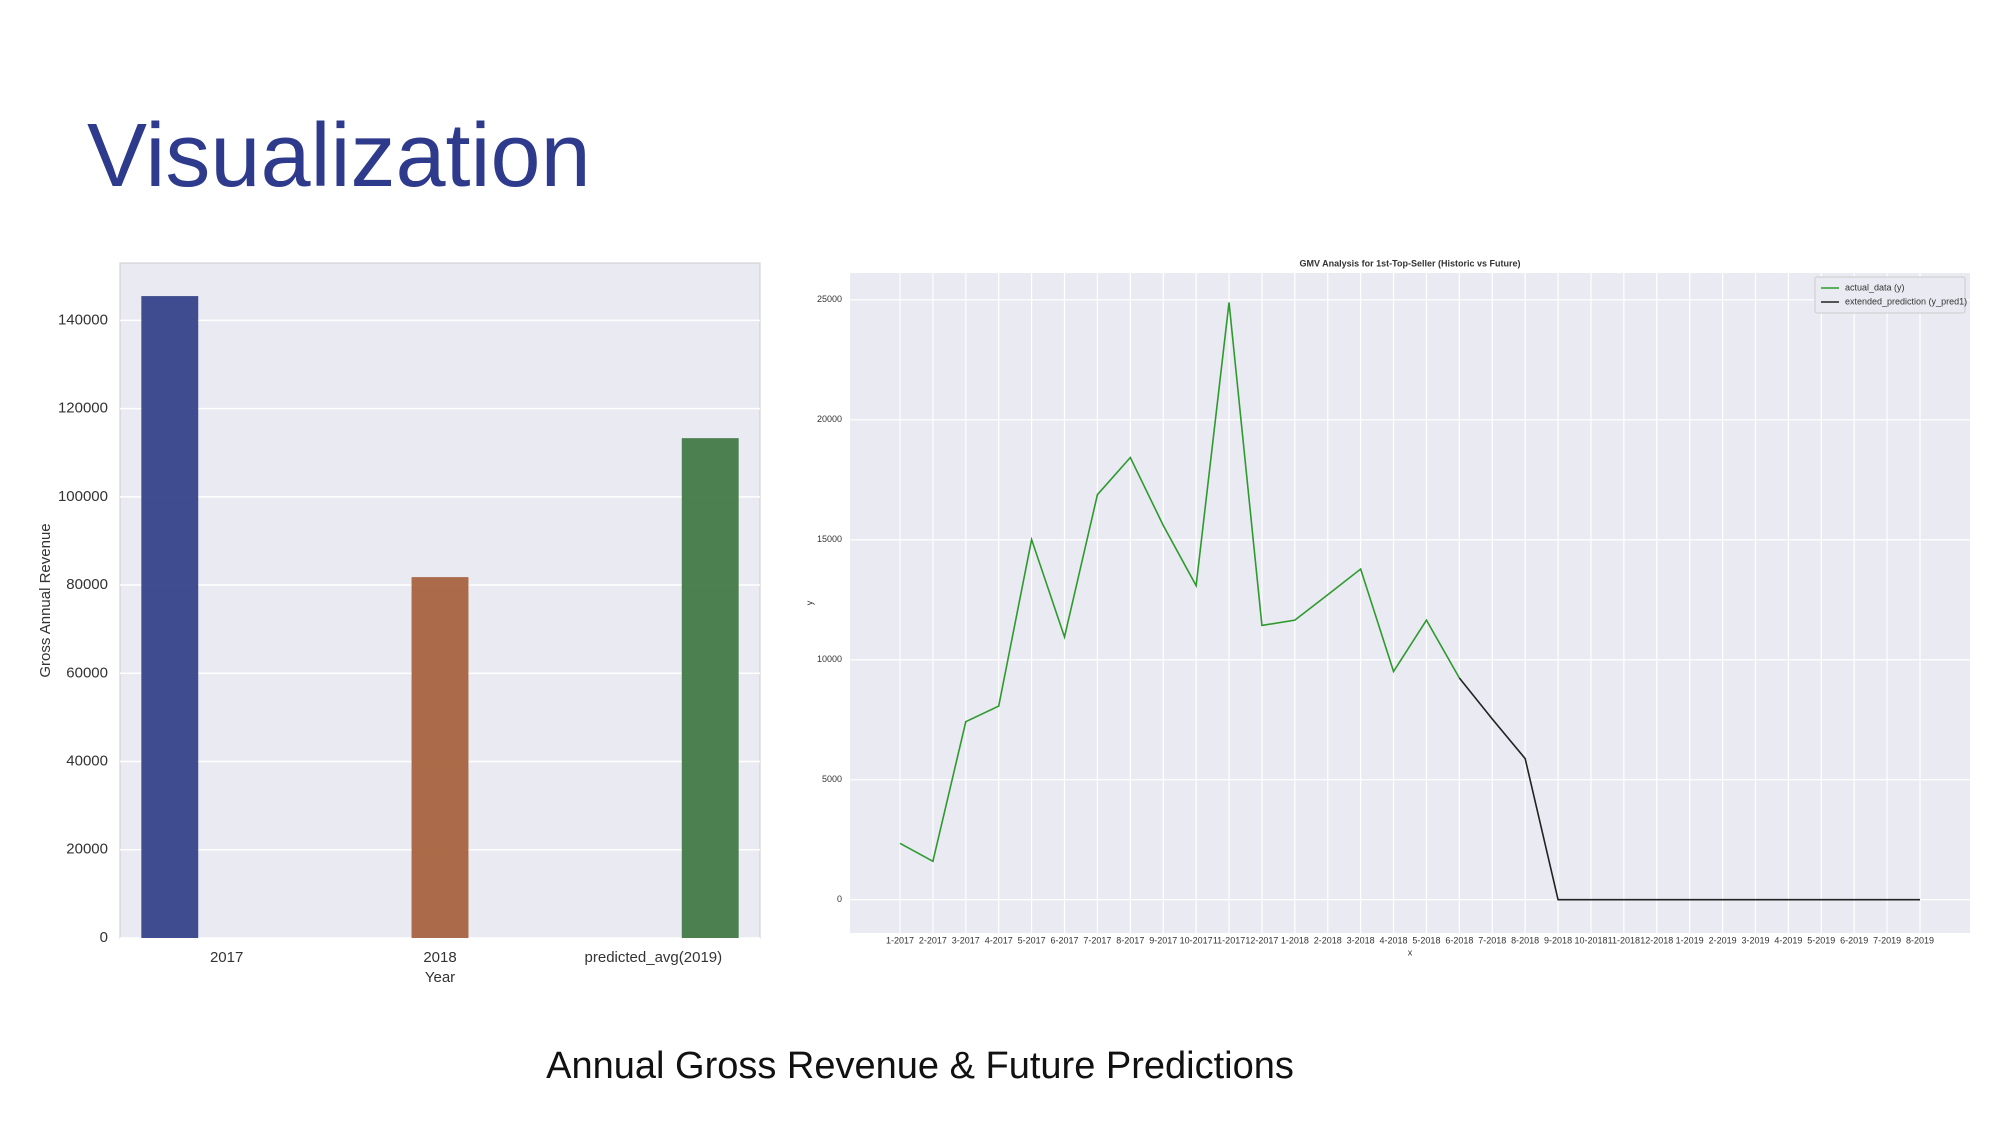 This screenshot has width=2000, height=1125. What do you see at coordinates (1196, 940) in the screenshot?
I see `x-tick-label: 10-2017` at bounding box center [1196, 940].